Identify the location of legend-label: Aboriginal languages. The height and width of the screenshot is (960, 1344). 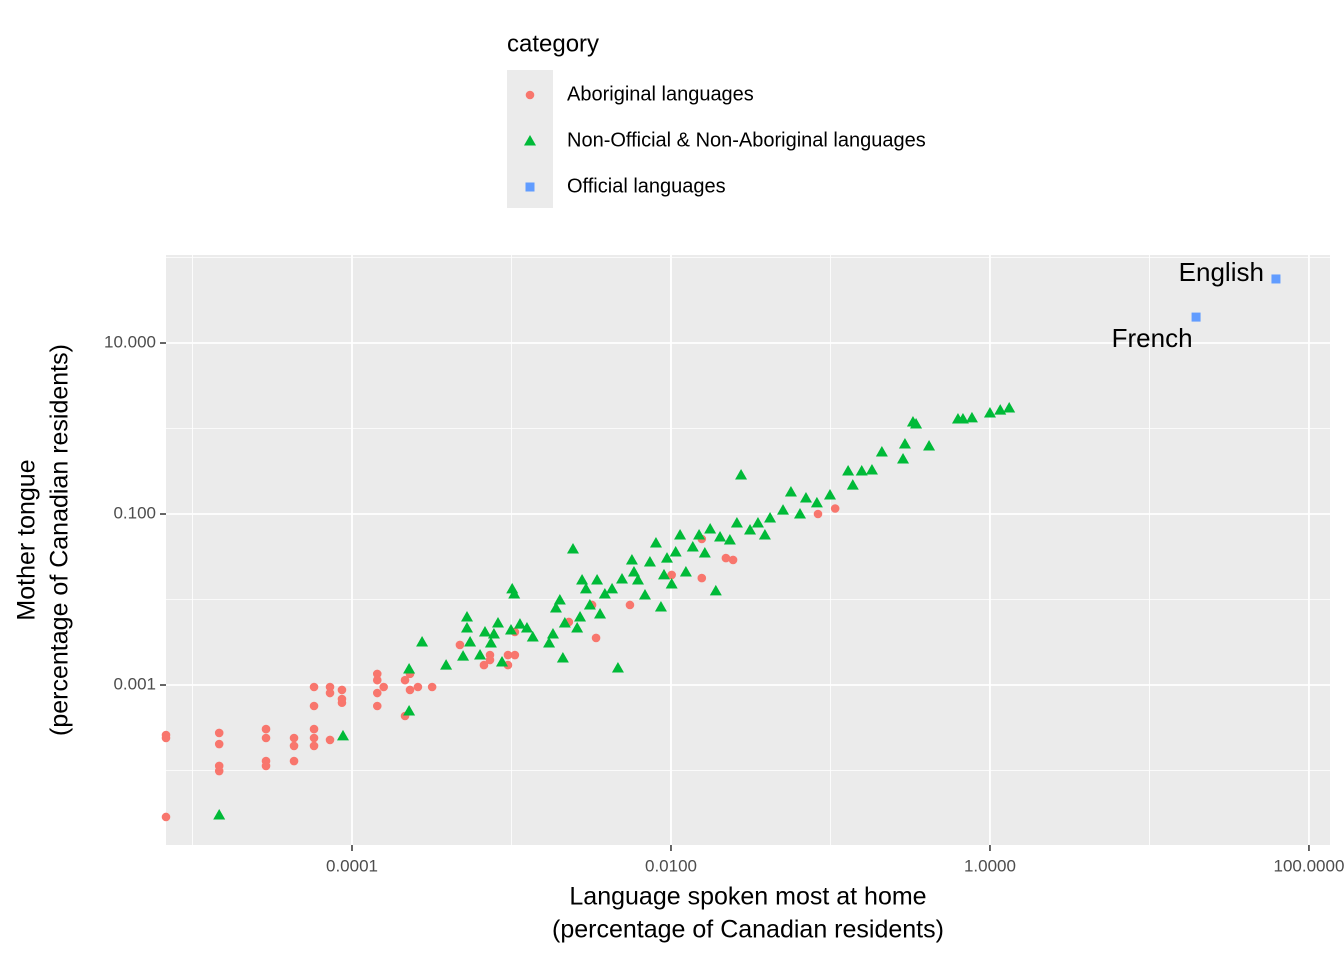
(660, 94).